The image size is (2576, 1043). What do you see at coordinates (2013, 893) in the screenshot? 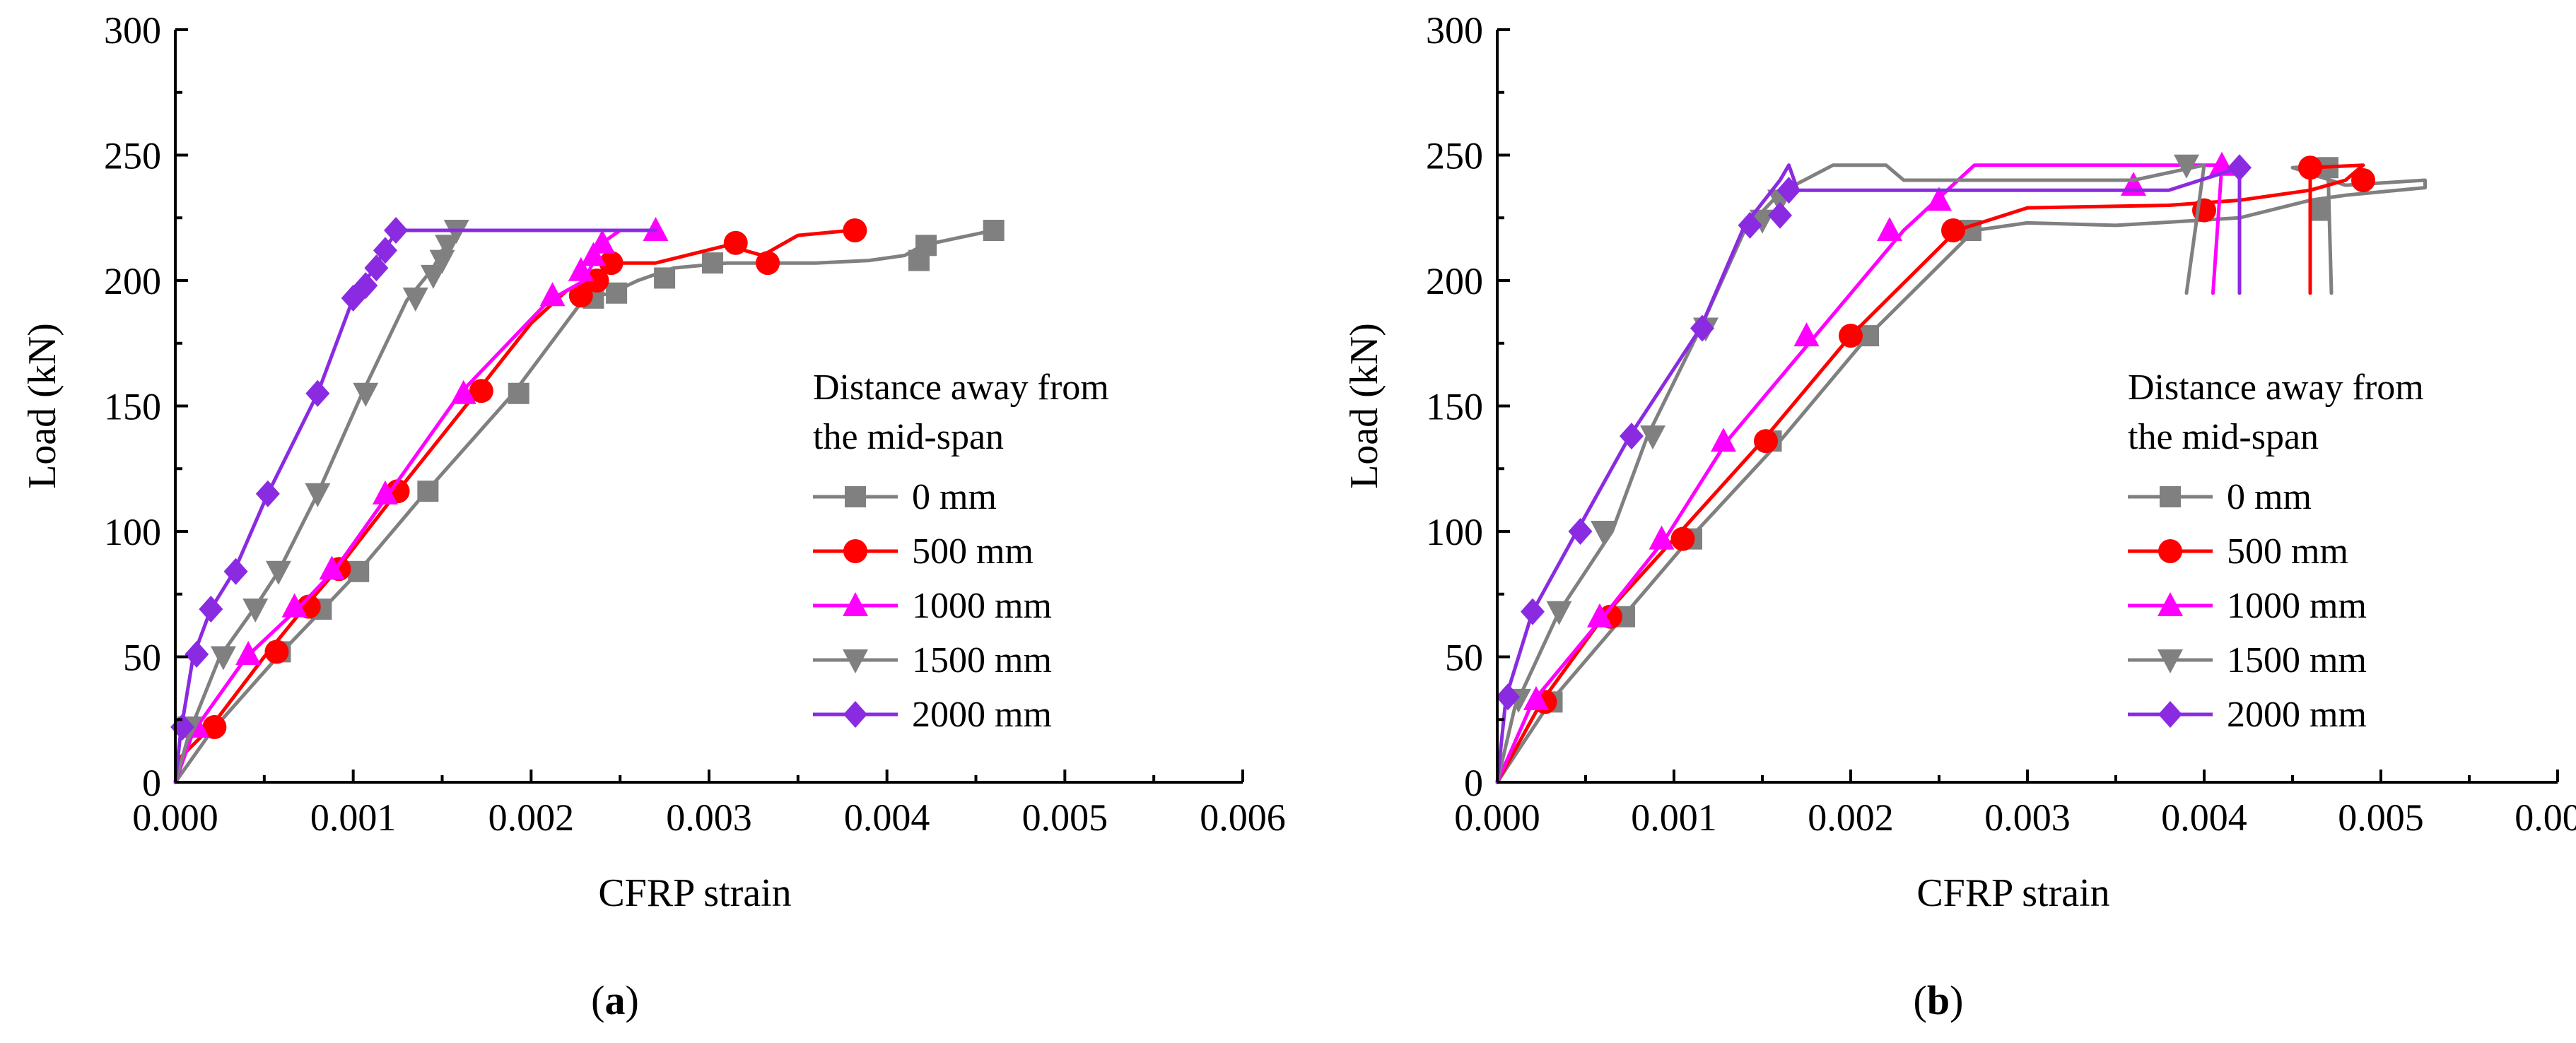
I see `panel-b-x-axis-label: CFRP strain` at bounding box center [2013, 893].